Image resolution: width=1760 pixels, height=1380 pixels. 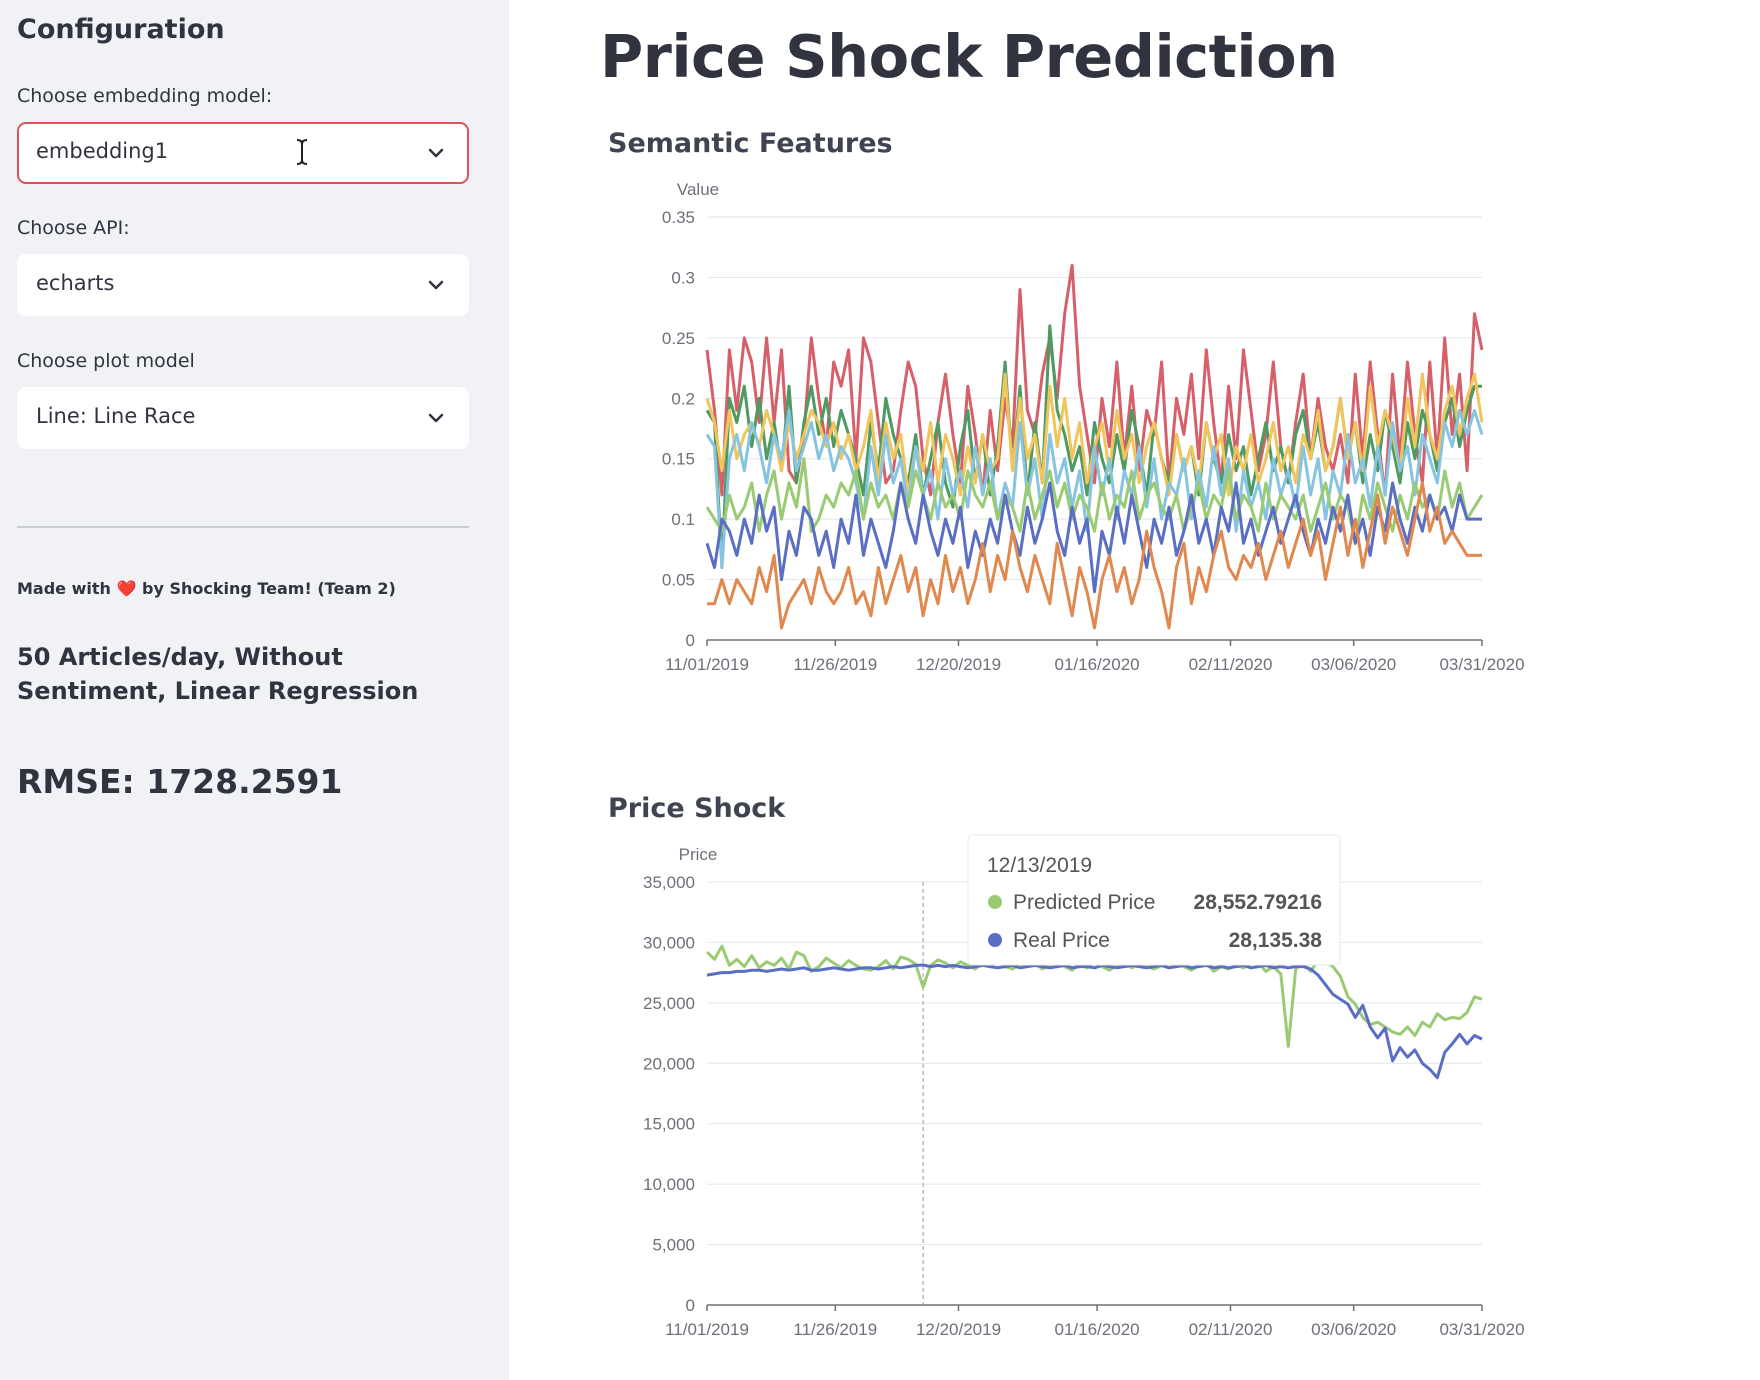 What do you see at coordinates (683, 398) in the screenshot?
I see `y-tick-label: 0.2` at bounding box center [683, 398].